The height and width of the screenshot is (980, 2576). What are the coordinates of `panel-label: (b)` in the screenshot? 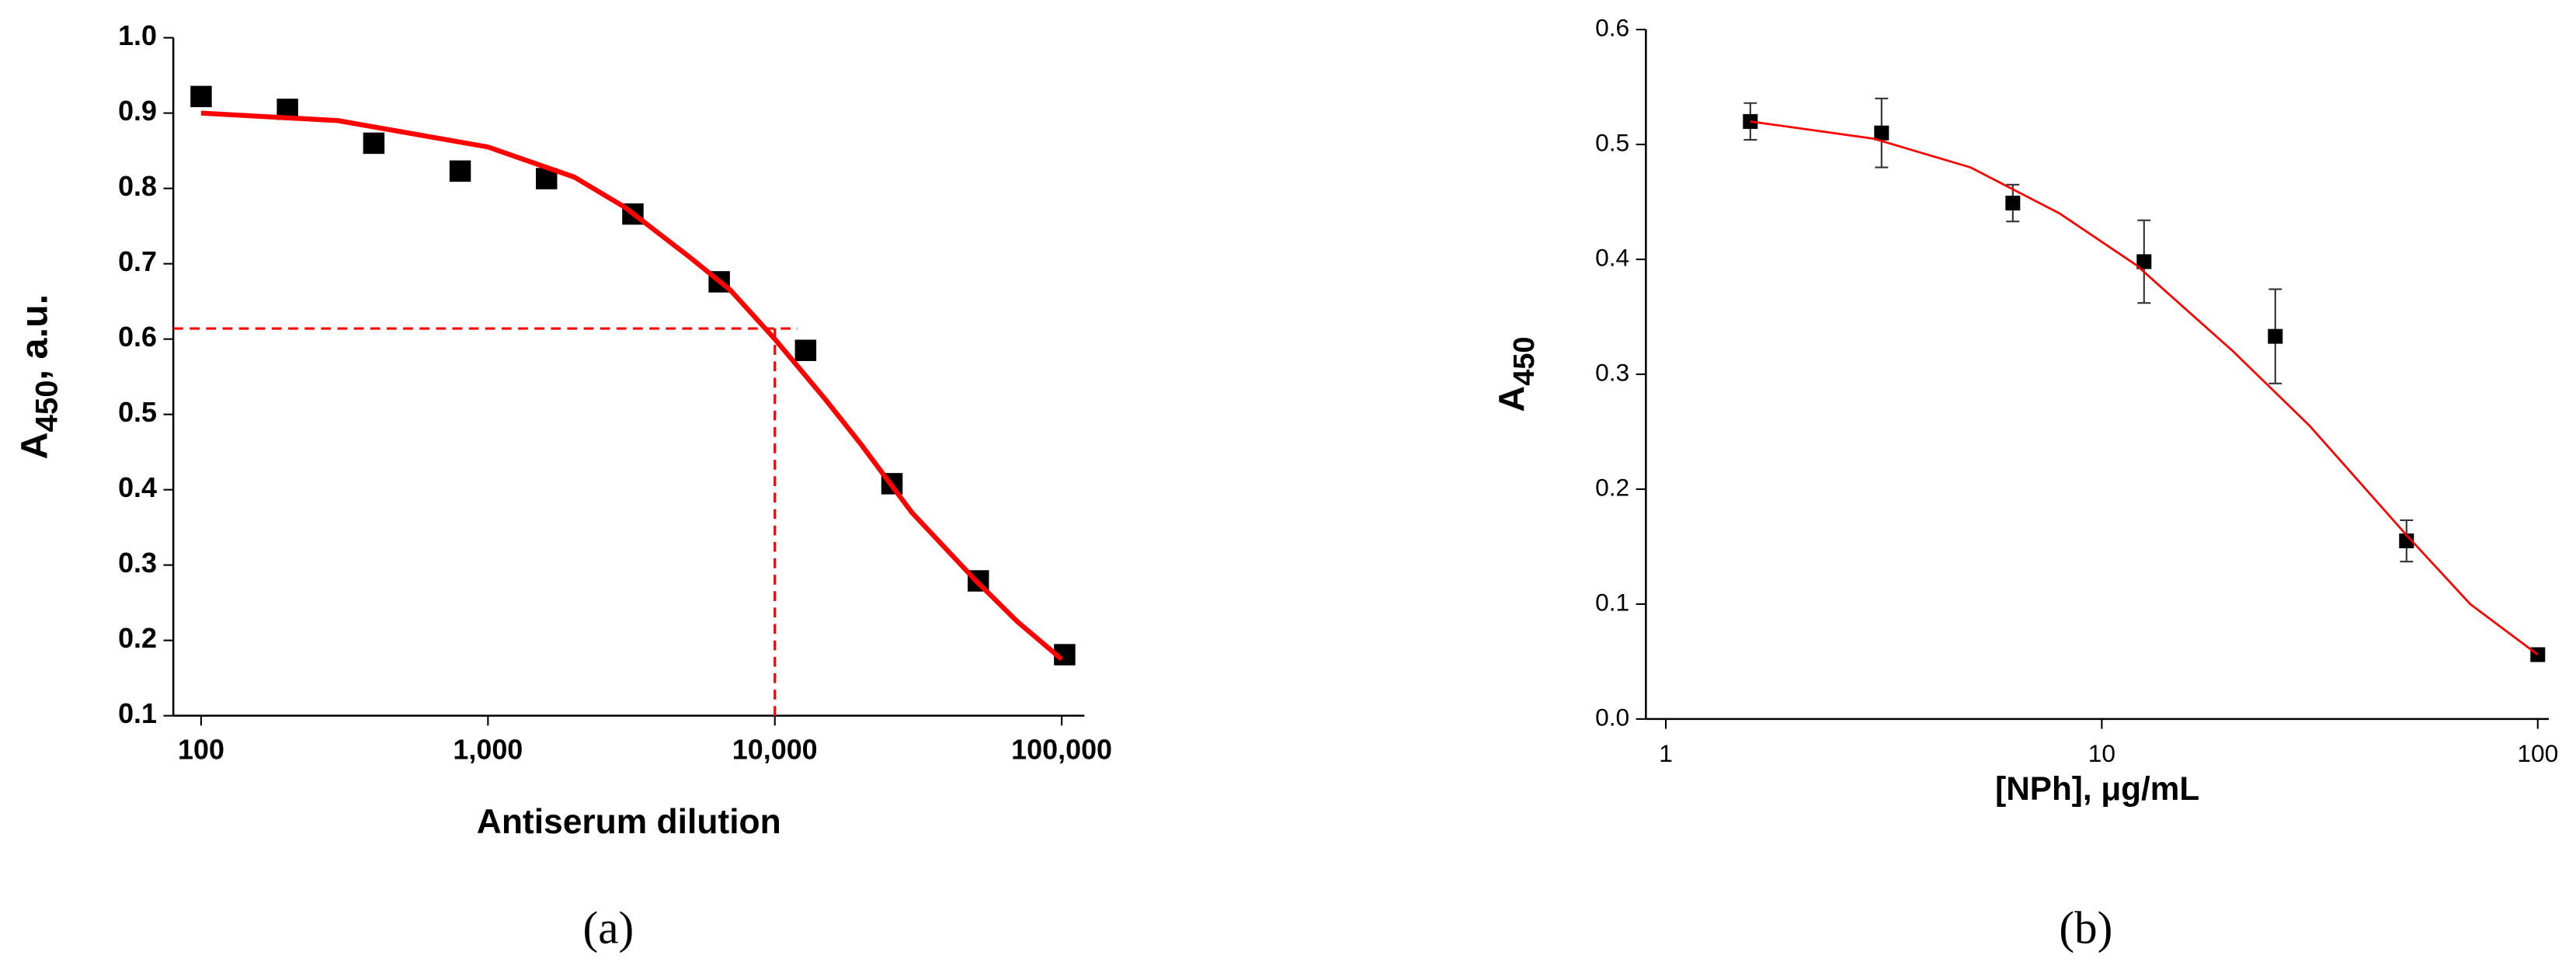 It's located at (2085, 927).